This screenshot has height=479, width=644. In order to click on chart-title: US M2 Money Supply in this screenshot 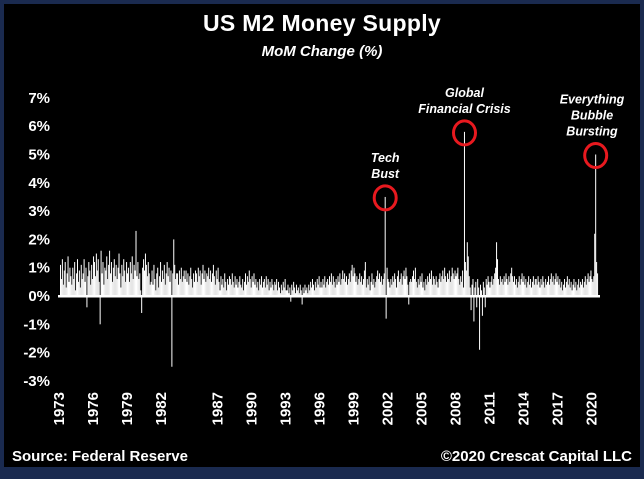, I will do `click(322, 23)`.